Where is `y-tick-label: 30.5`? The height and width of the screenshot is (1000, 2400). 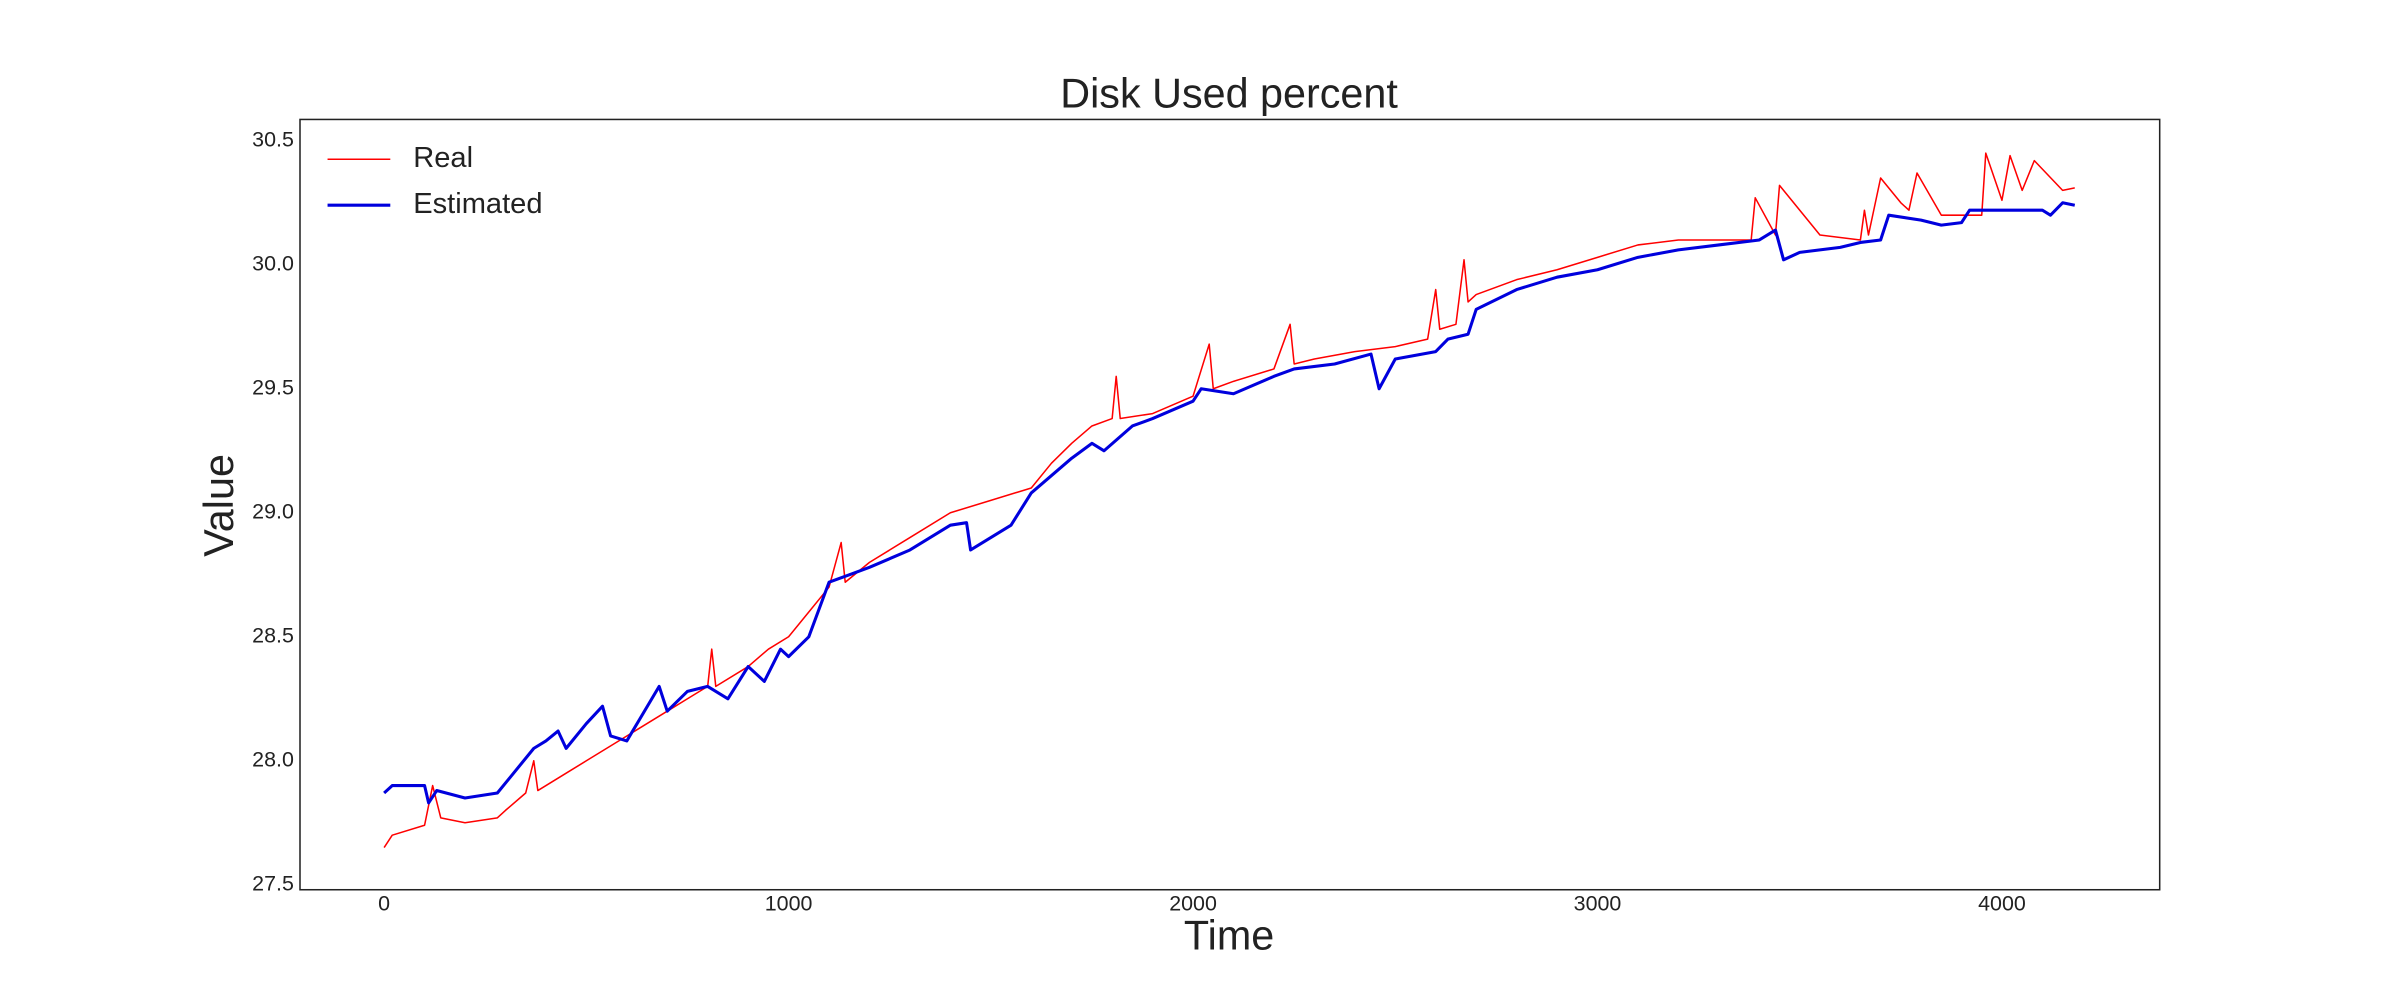 y-tick-label: 30.5 is located at coordinates (273, 139).